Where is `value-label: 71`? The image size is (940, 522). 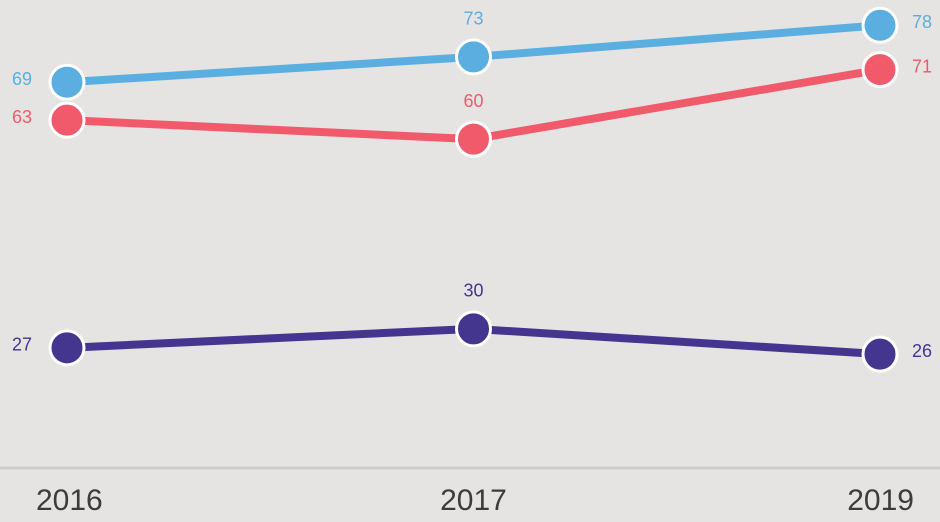
value-label: 71 is located at coordinates (922, 66).